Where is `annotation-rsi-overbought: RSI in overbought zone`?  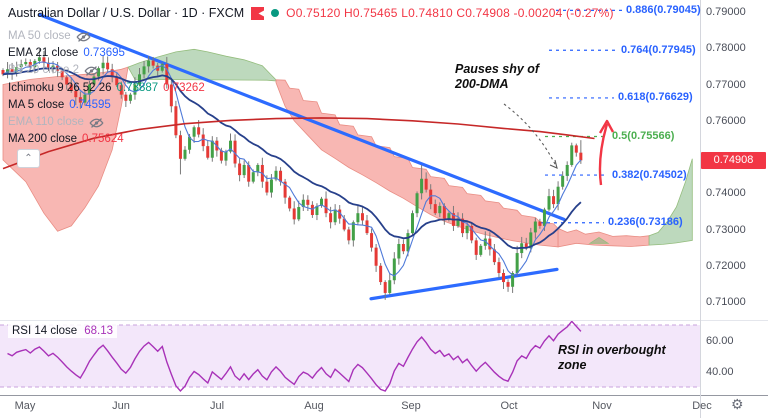
annotation-rsi-overbought: RSI in overbought zone is located at coordinates (612, 357).